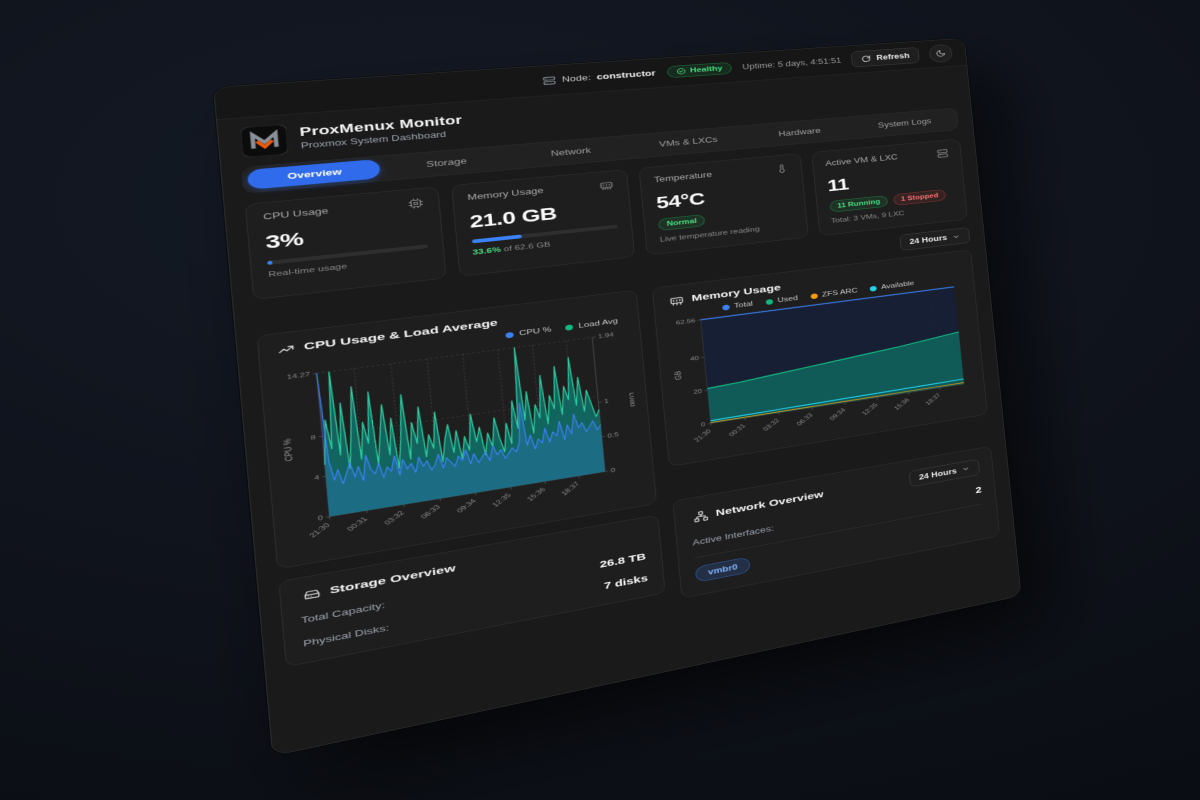 This screenshot has width=1200, height=800. I want to click on app-logo, so click(264, 141).